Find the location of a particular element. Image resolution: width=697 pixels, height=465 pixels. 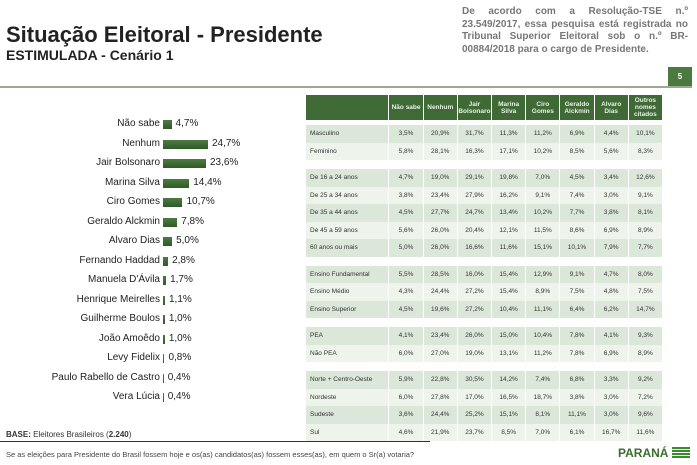

cell-value: 25,2% is located at coordinates (474, 415).